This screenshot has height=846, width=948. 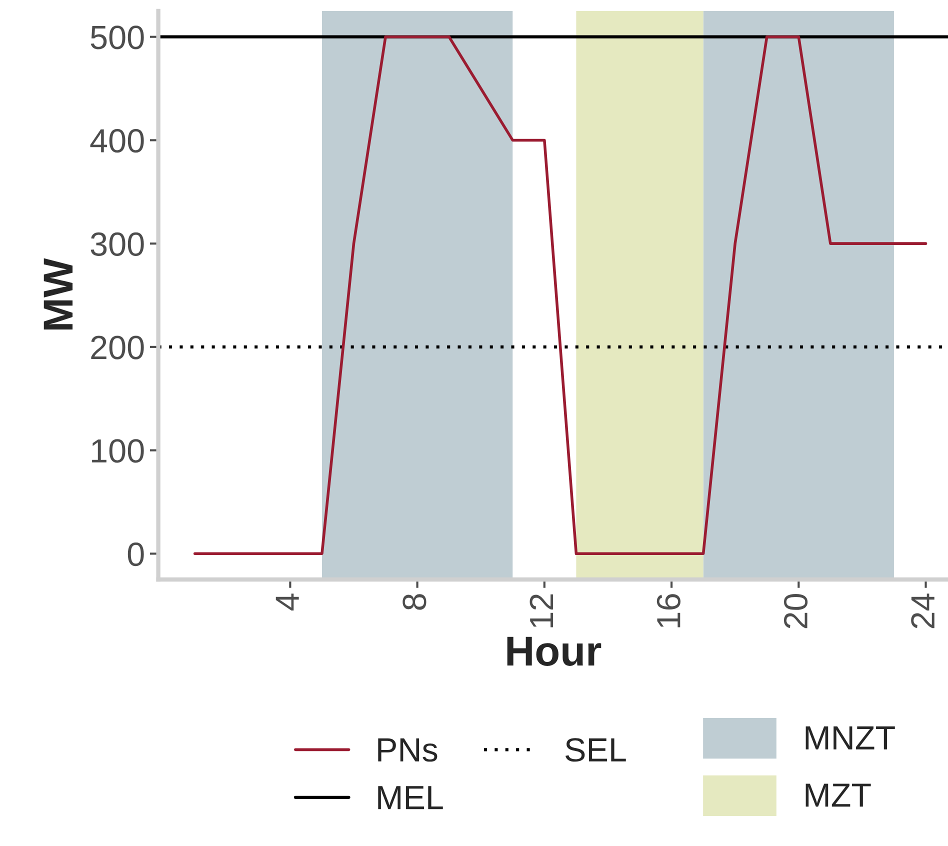 I want to click on y-tick-label: 400, so click(x=117, y=141).